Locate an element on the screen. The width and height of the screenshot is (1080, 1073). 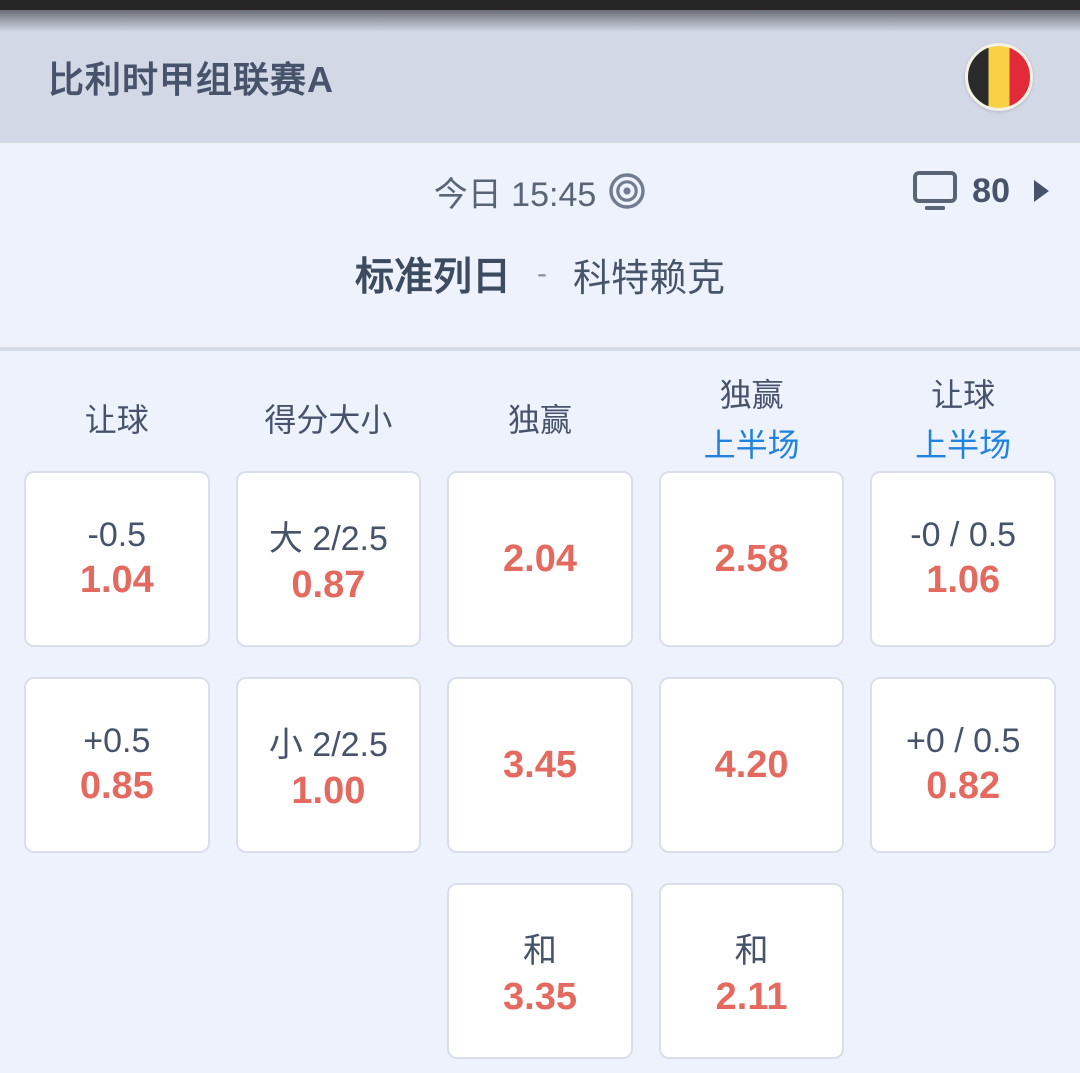
tv-count: 80 is located at coordinates (991, 190).